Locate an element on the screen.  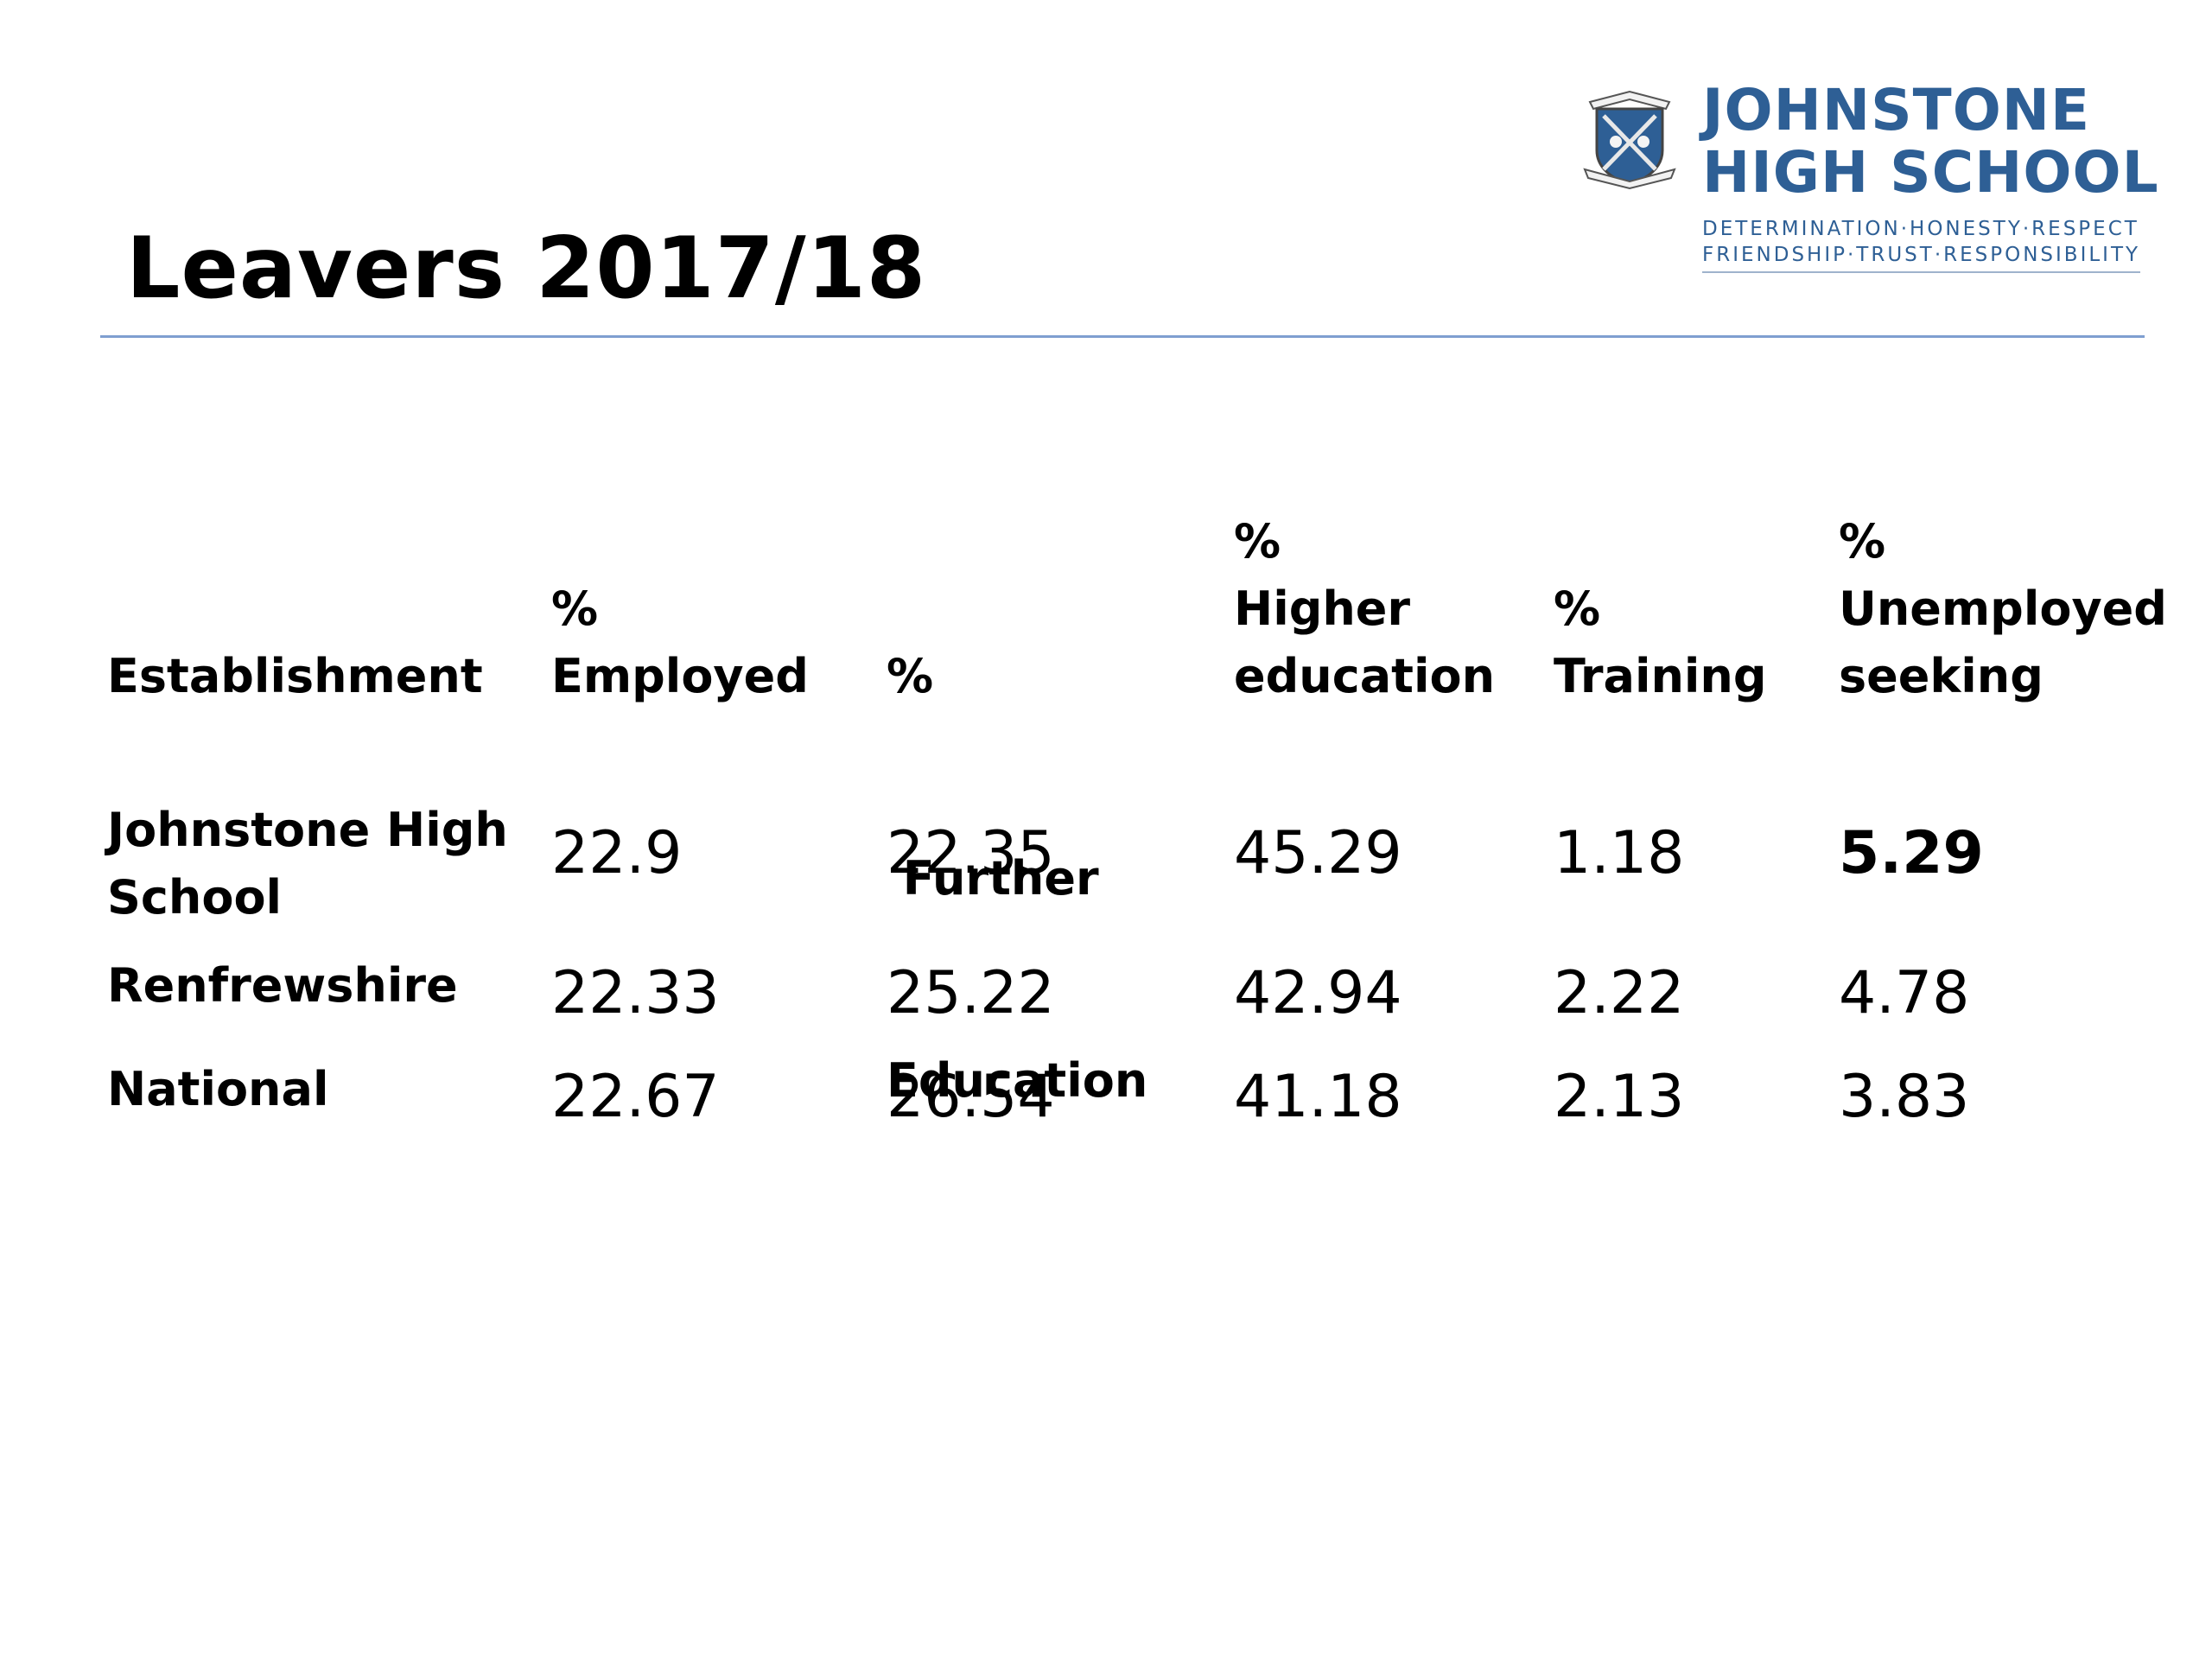
school-name-line2: HIGH SCHOOL is located at coordinates (1930, 172).